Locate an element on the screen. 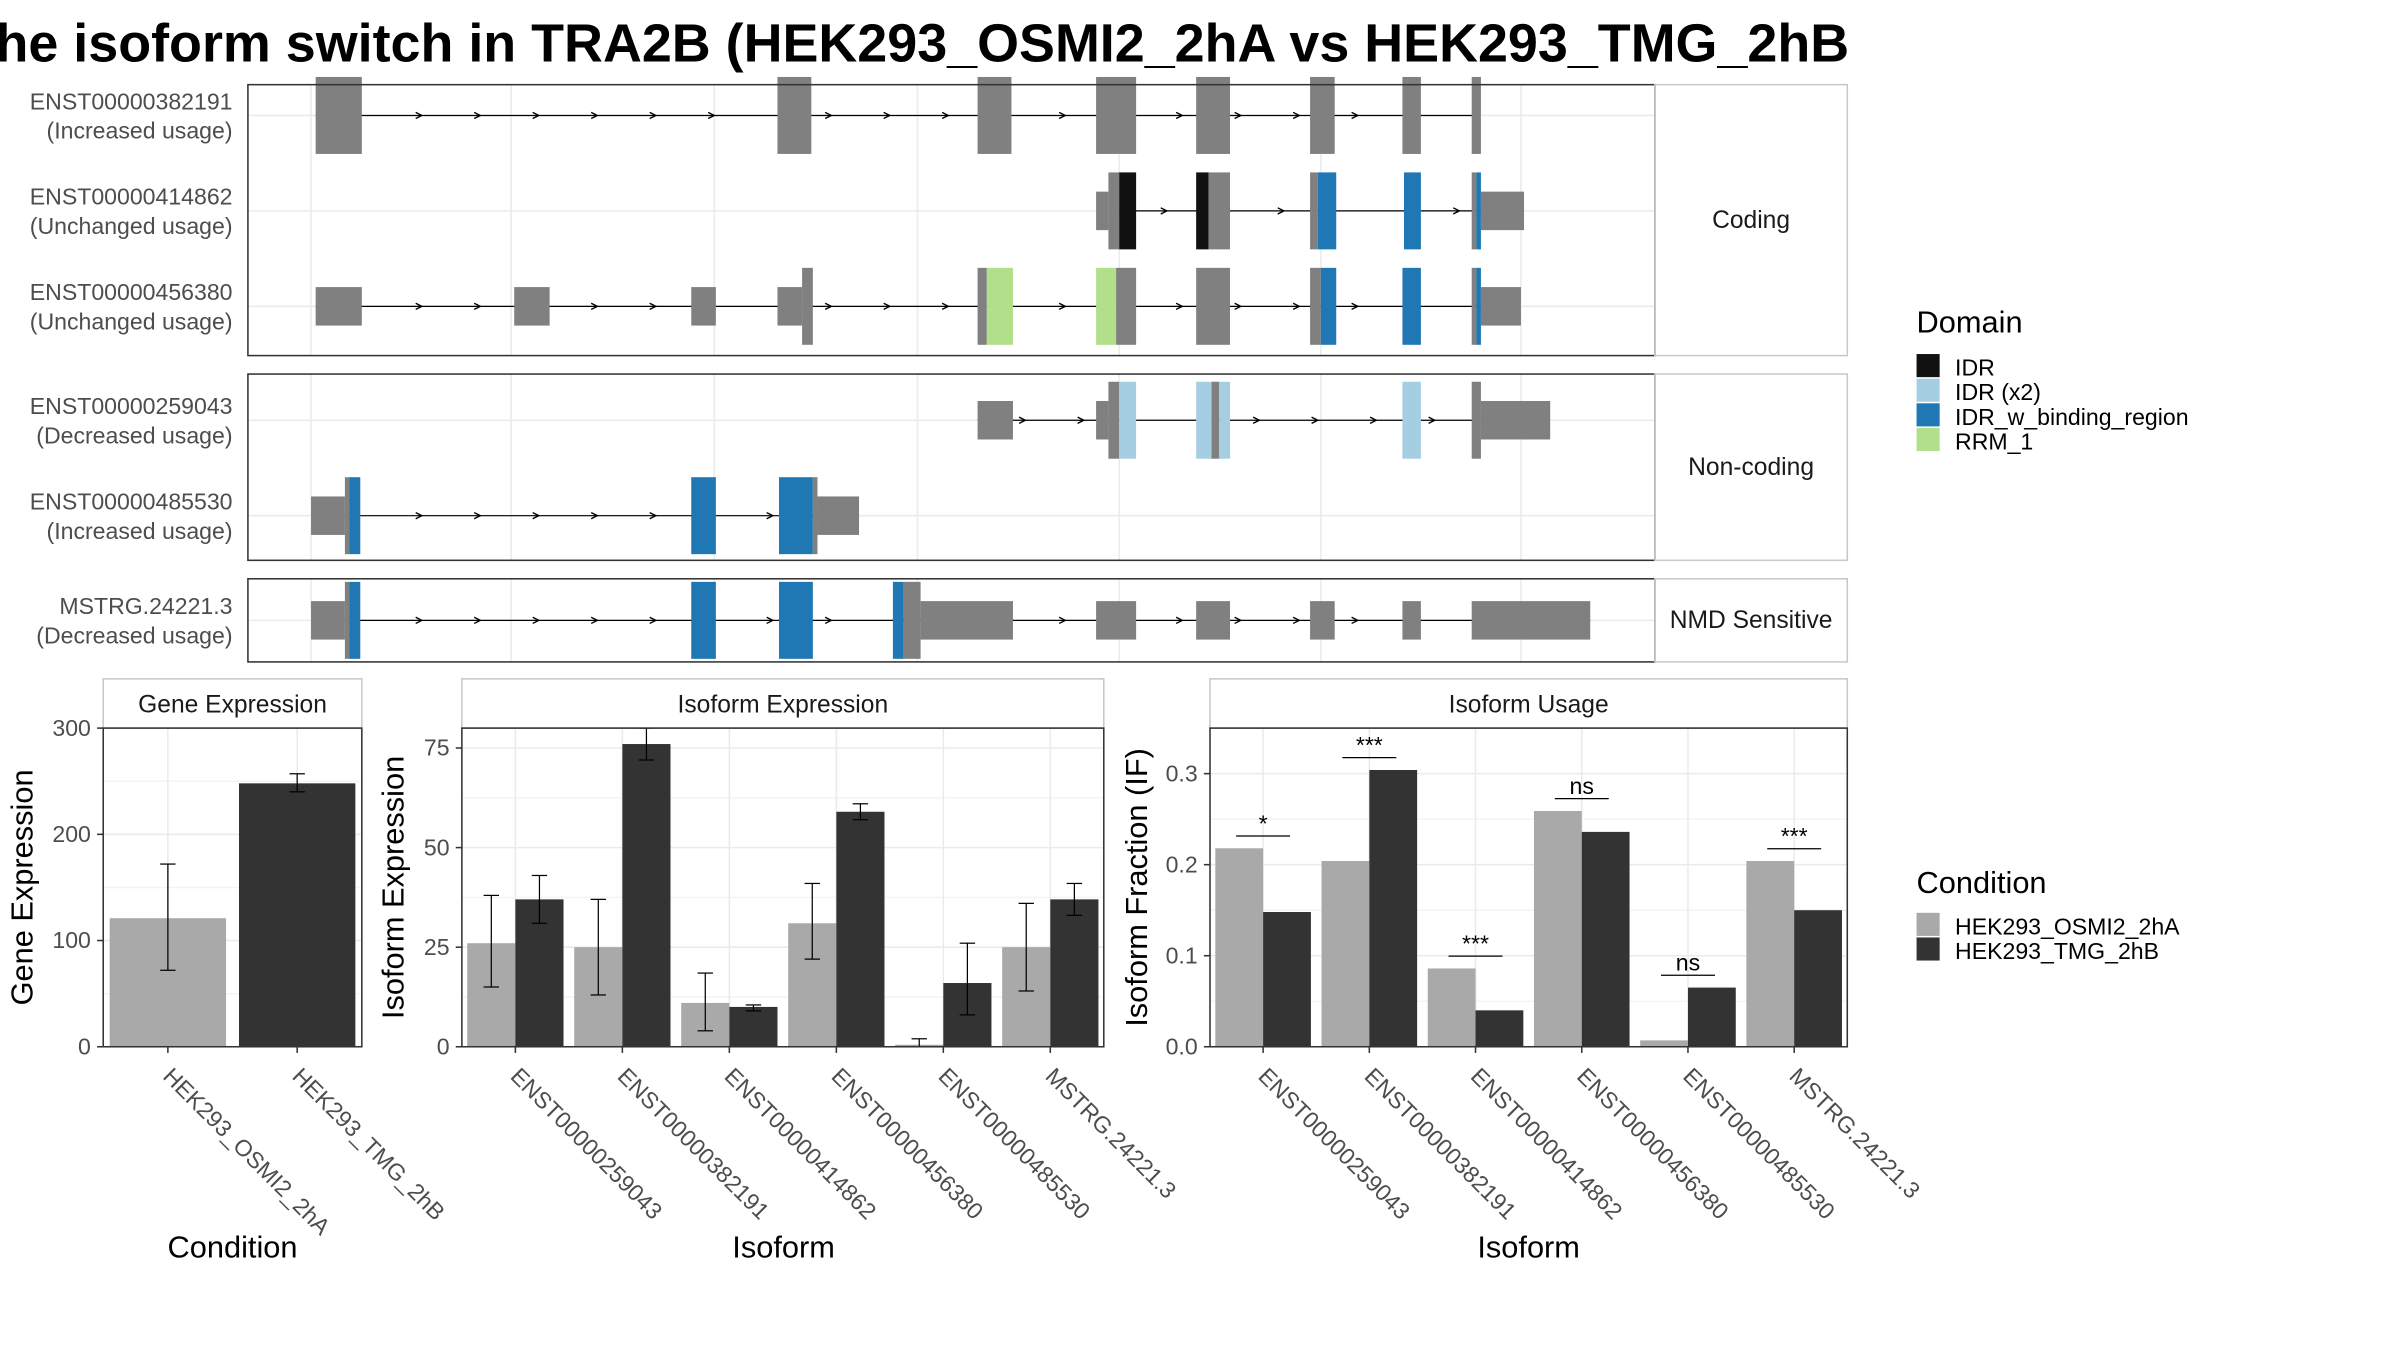 The image size is (2400, 1350). facet-strip is located at coordinates (1751, 620).